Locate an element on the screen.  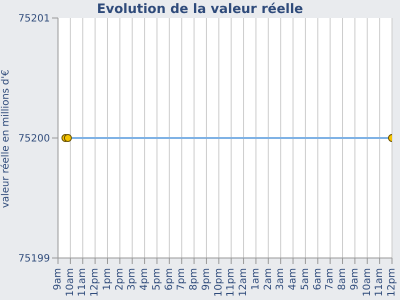
x-tick-label: 3am is located at coordinates (280, 279).